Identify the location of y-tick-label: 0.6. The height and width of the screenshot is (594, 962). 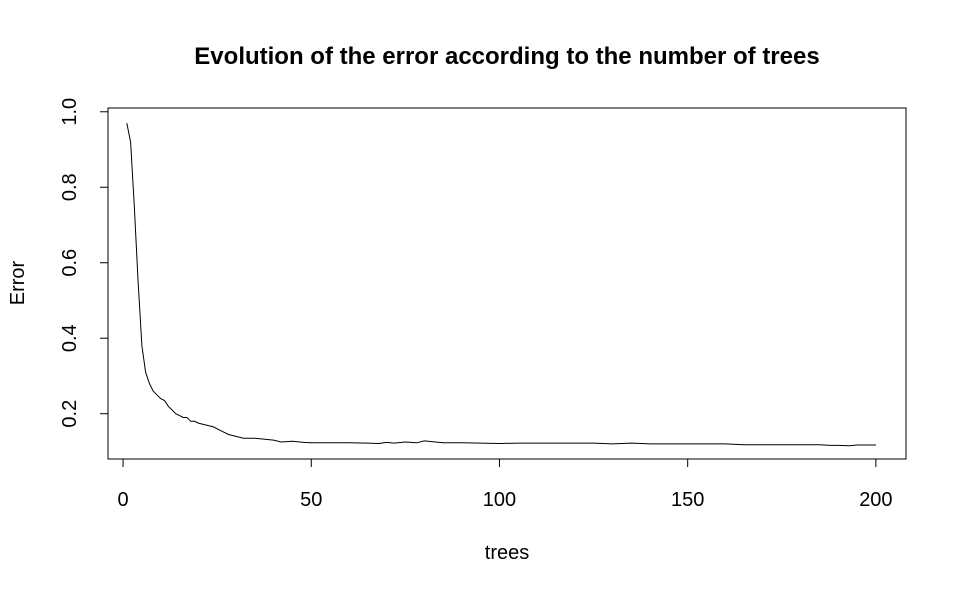
(70, 263).